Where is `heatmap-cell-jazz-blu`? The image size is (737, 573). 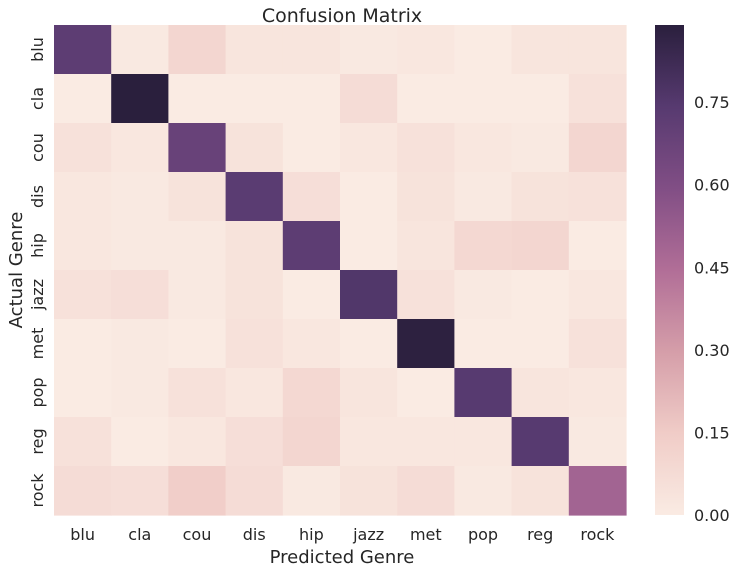 heatmap-cell-jazz-blu is located at coordinates (83, 295).